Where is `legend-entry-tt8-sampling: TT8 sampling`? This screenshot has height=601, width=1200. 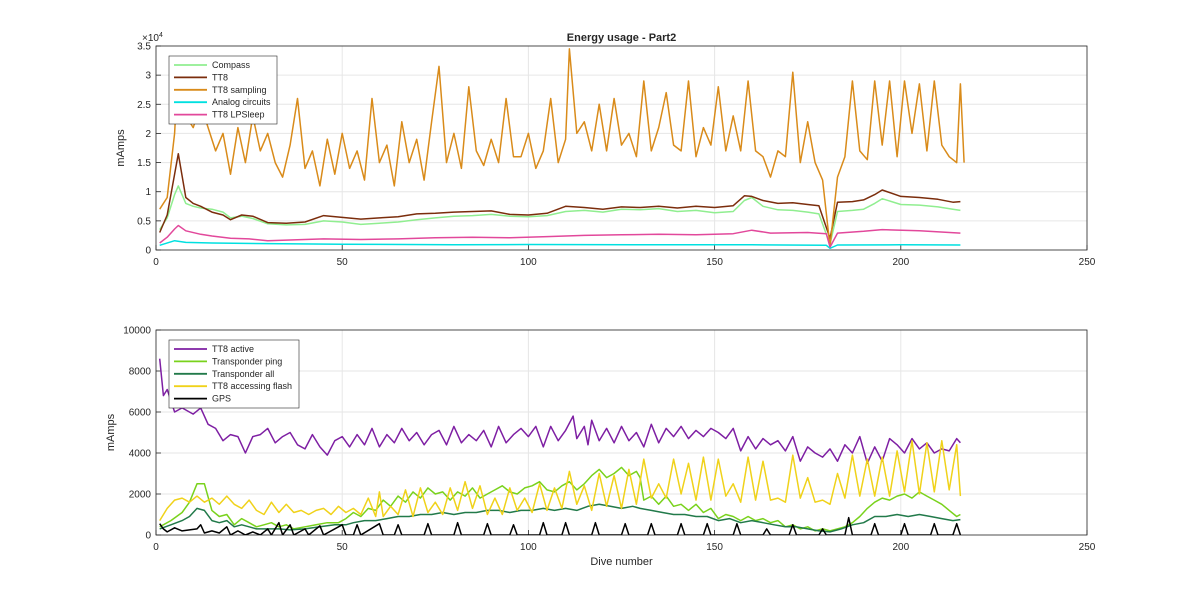
legend-entry-tt8-sampling: TT8 sampling is located at coordinates (239, 90).